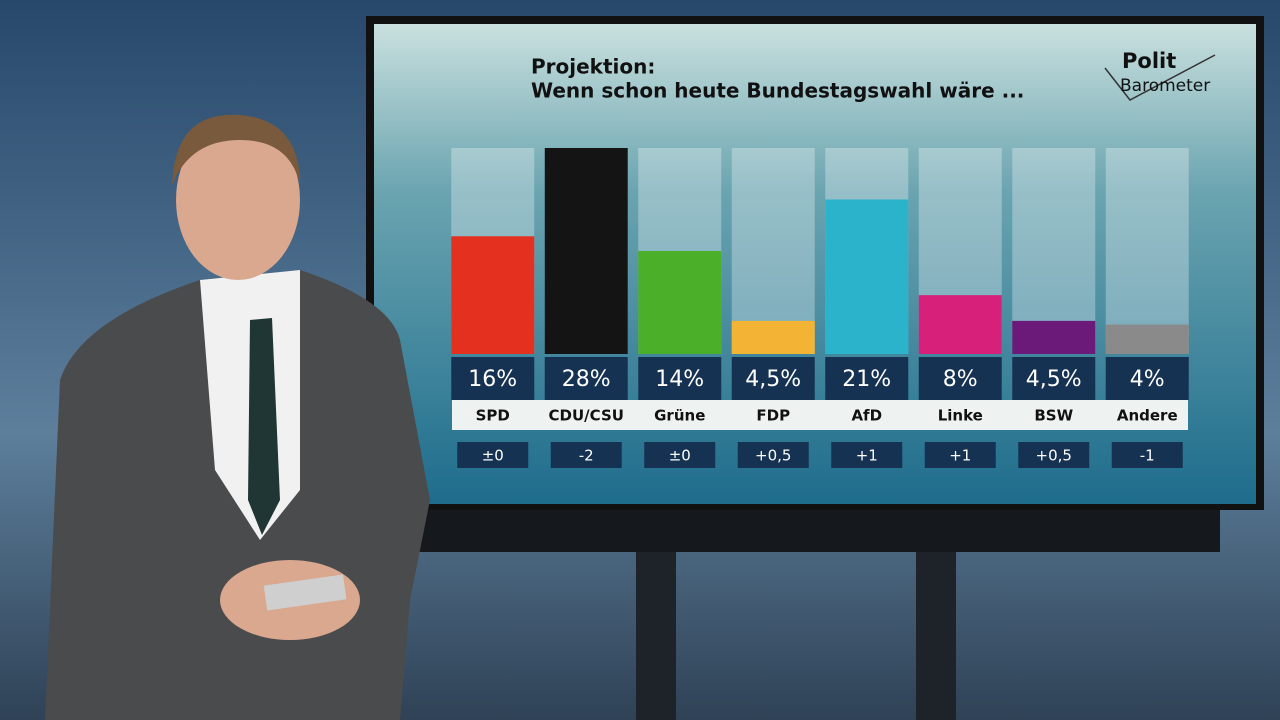  I want to click on value-label: 4%, so click(1147, 379).